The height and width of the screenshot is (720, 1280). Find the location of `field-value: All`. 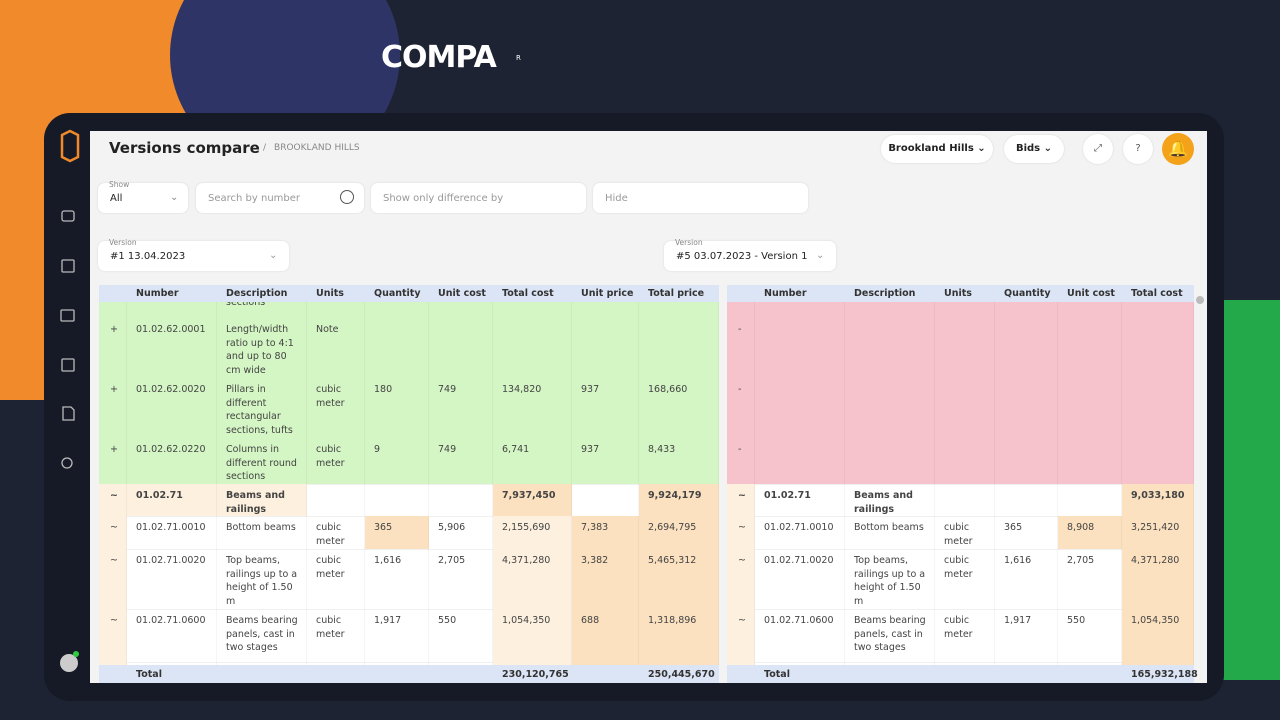

field-value: All is located at coordinates (116, 198).